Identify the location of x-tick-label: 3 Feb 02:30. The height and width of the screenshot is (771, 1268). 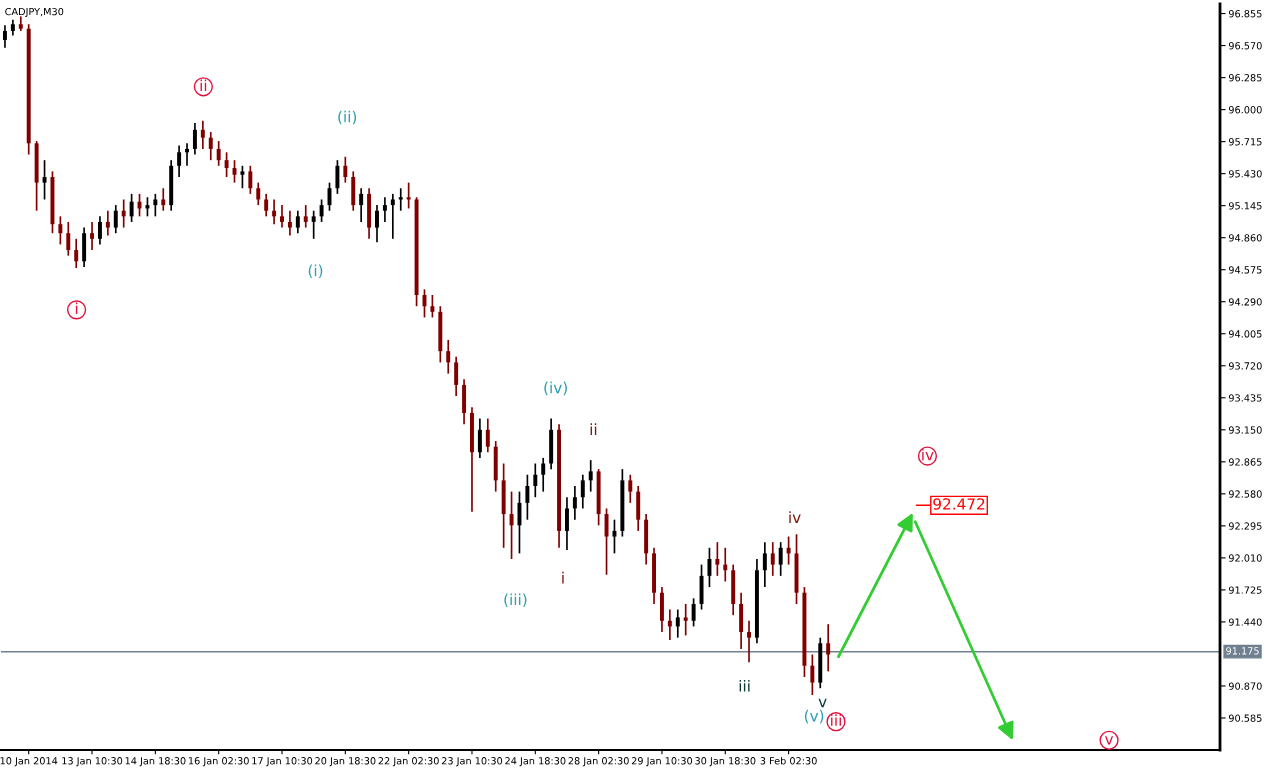
(788, 760).